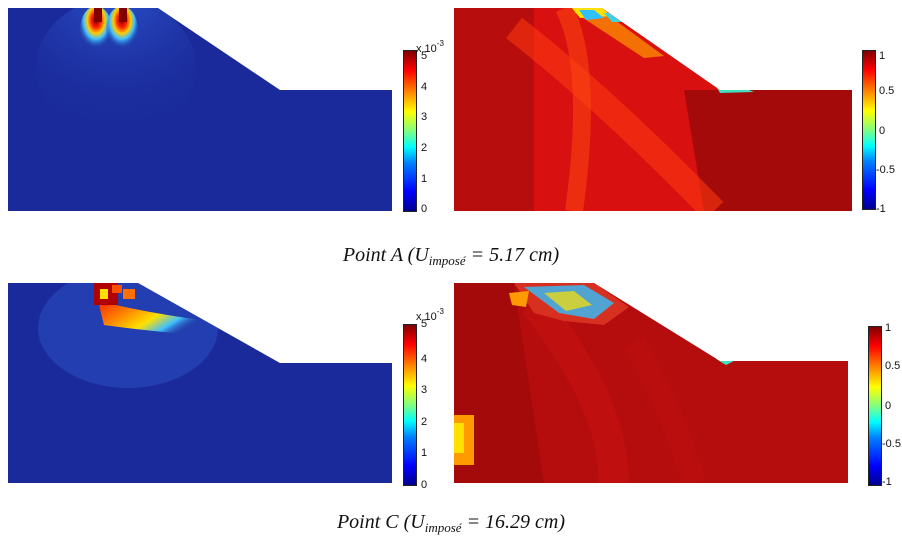  I want to click on index-colorbar-a, so click(869, 130).